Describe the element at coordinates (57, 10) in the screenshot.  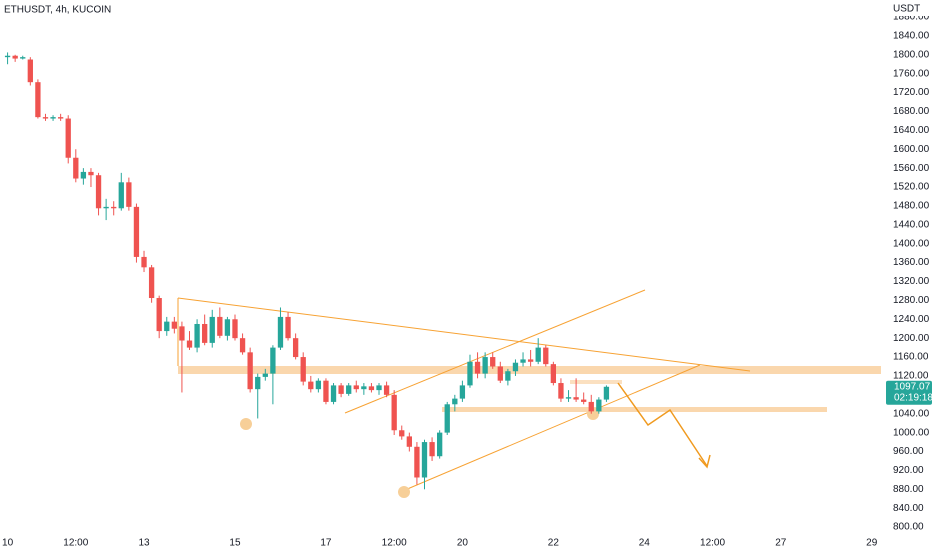
I see `chart-title: ETHUSDT, 4h, KUCOIN` at that location.